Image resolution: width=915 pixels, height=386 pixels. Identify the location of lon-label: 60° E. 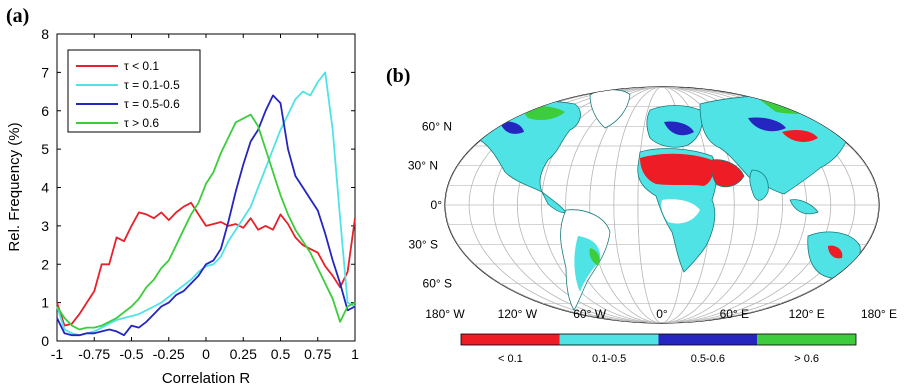
(734, 314).